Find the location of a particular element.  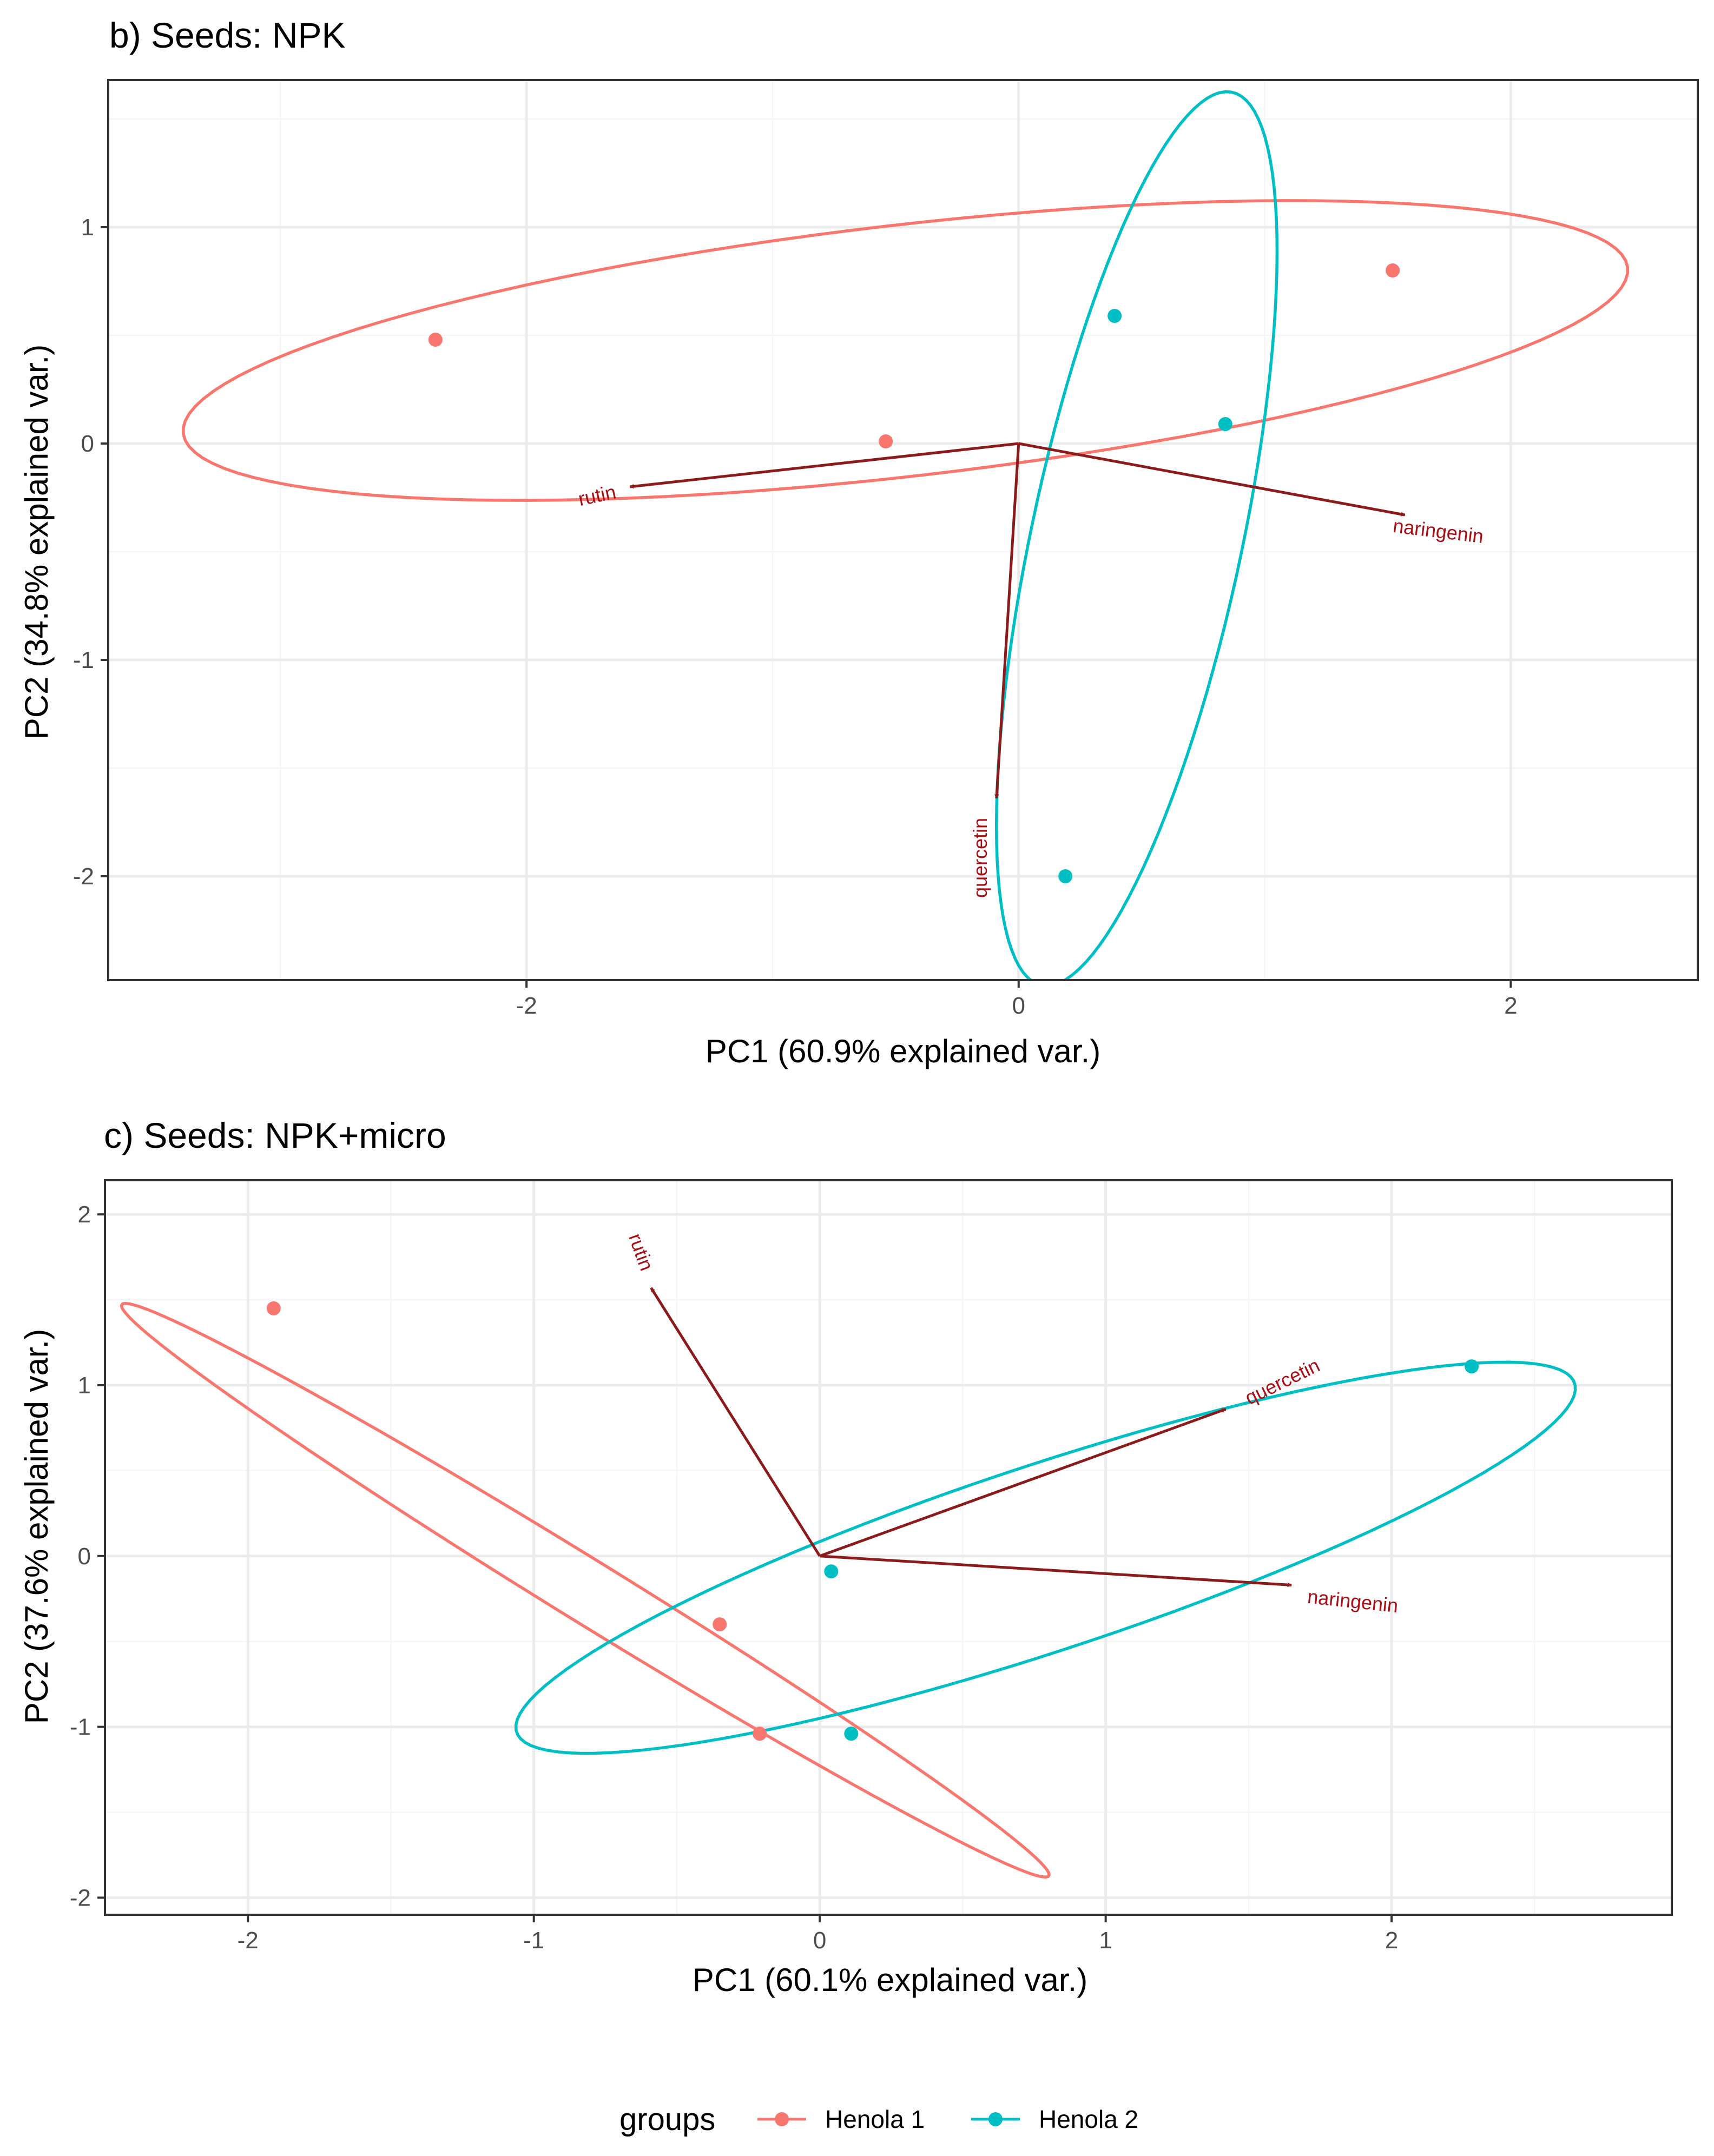

panel-c-loading-arrow-naringenin is located at coordinates (1055, 1570).